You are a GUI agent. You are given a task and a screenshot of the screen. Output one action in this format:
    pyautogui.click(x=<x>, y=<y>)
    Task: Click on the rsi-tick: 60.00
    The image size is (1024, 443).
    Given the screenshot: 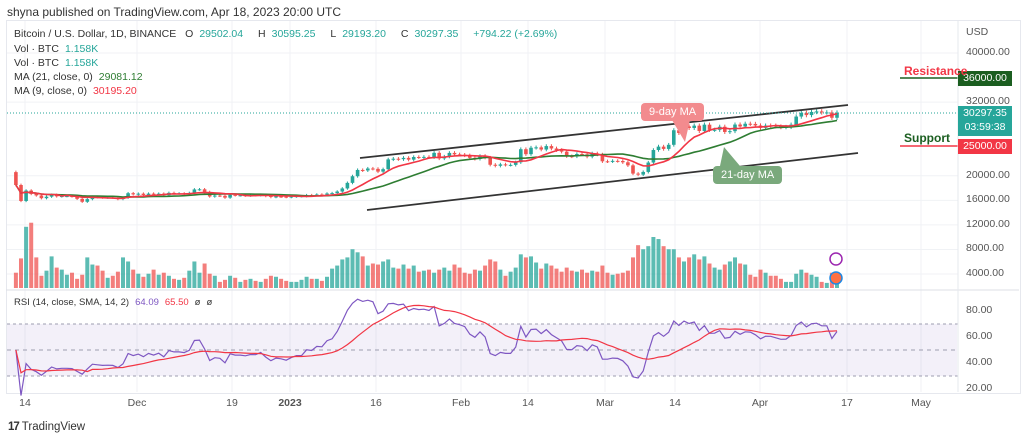 What is the action you would take?
    pyautogui.click(x=979, y=336)
    